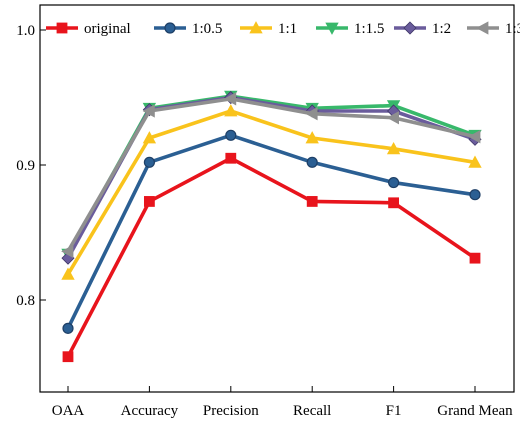  What do you see at coordinates (493, 29) in the screenshot?
I see `legend-item-1-3: 1:3` at bounding box center [493, 29].